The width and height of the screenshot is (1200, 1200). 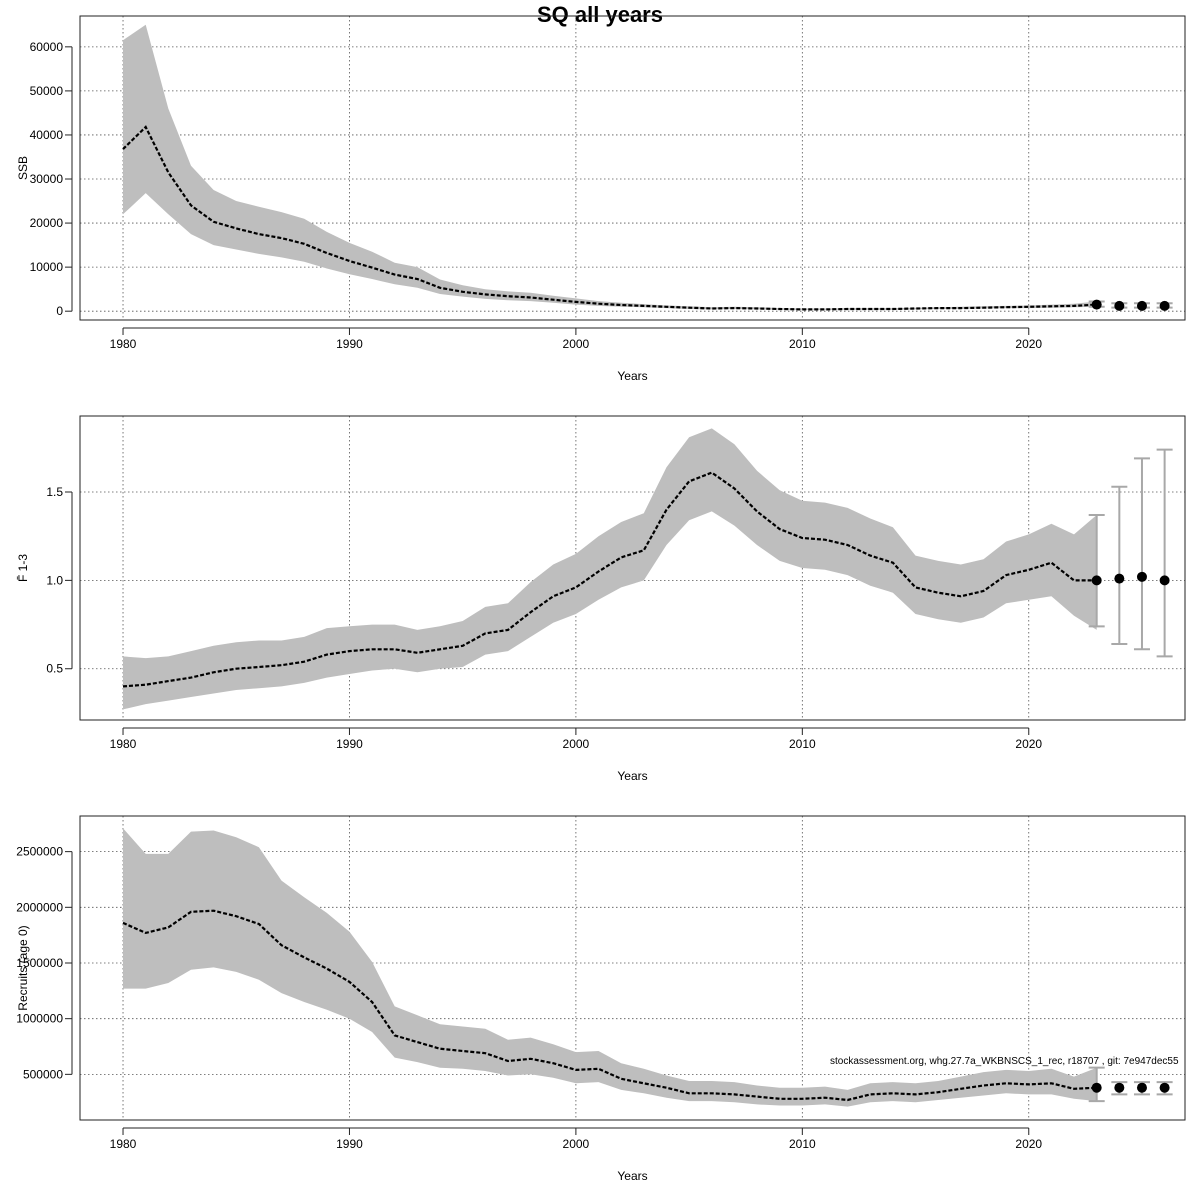 What do you see at coordinates (54, 669) in the screenshot?
I see `y-tick-label: 0.5` at bounding box center [54, 669].